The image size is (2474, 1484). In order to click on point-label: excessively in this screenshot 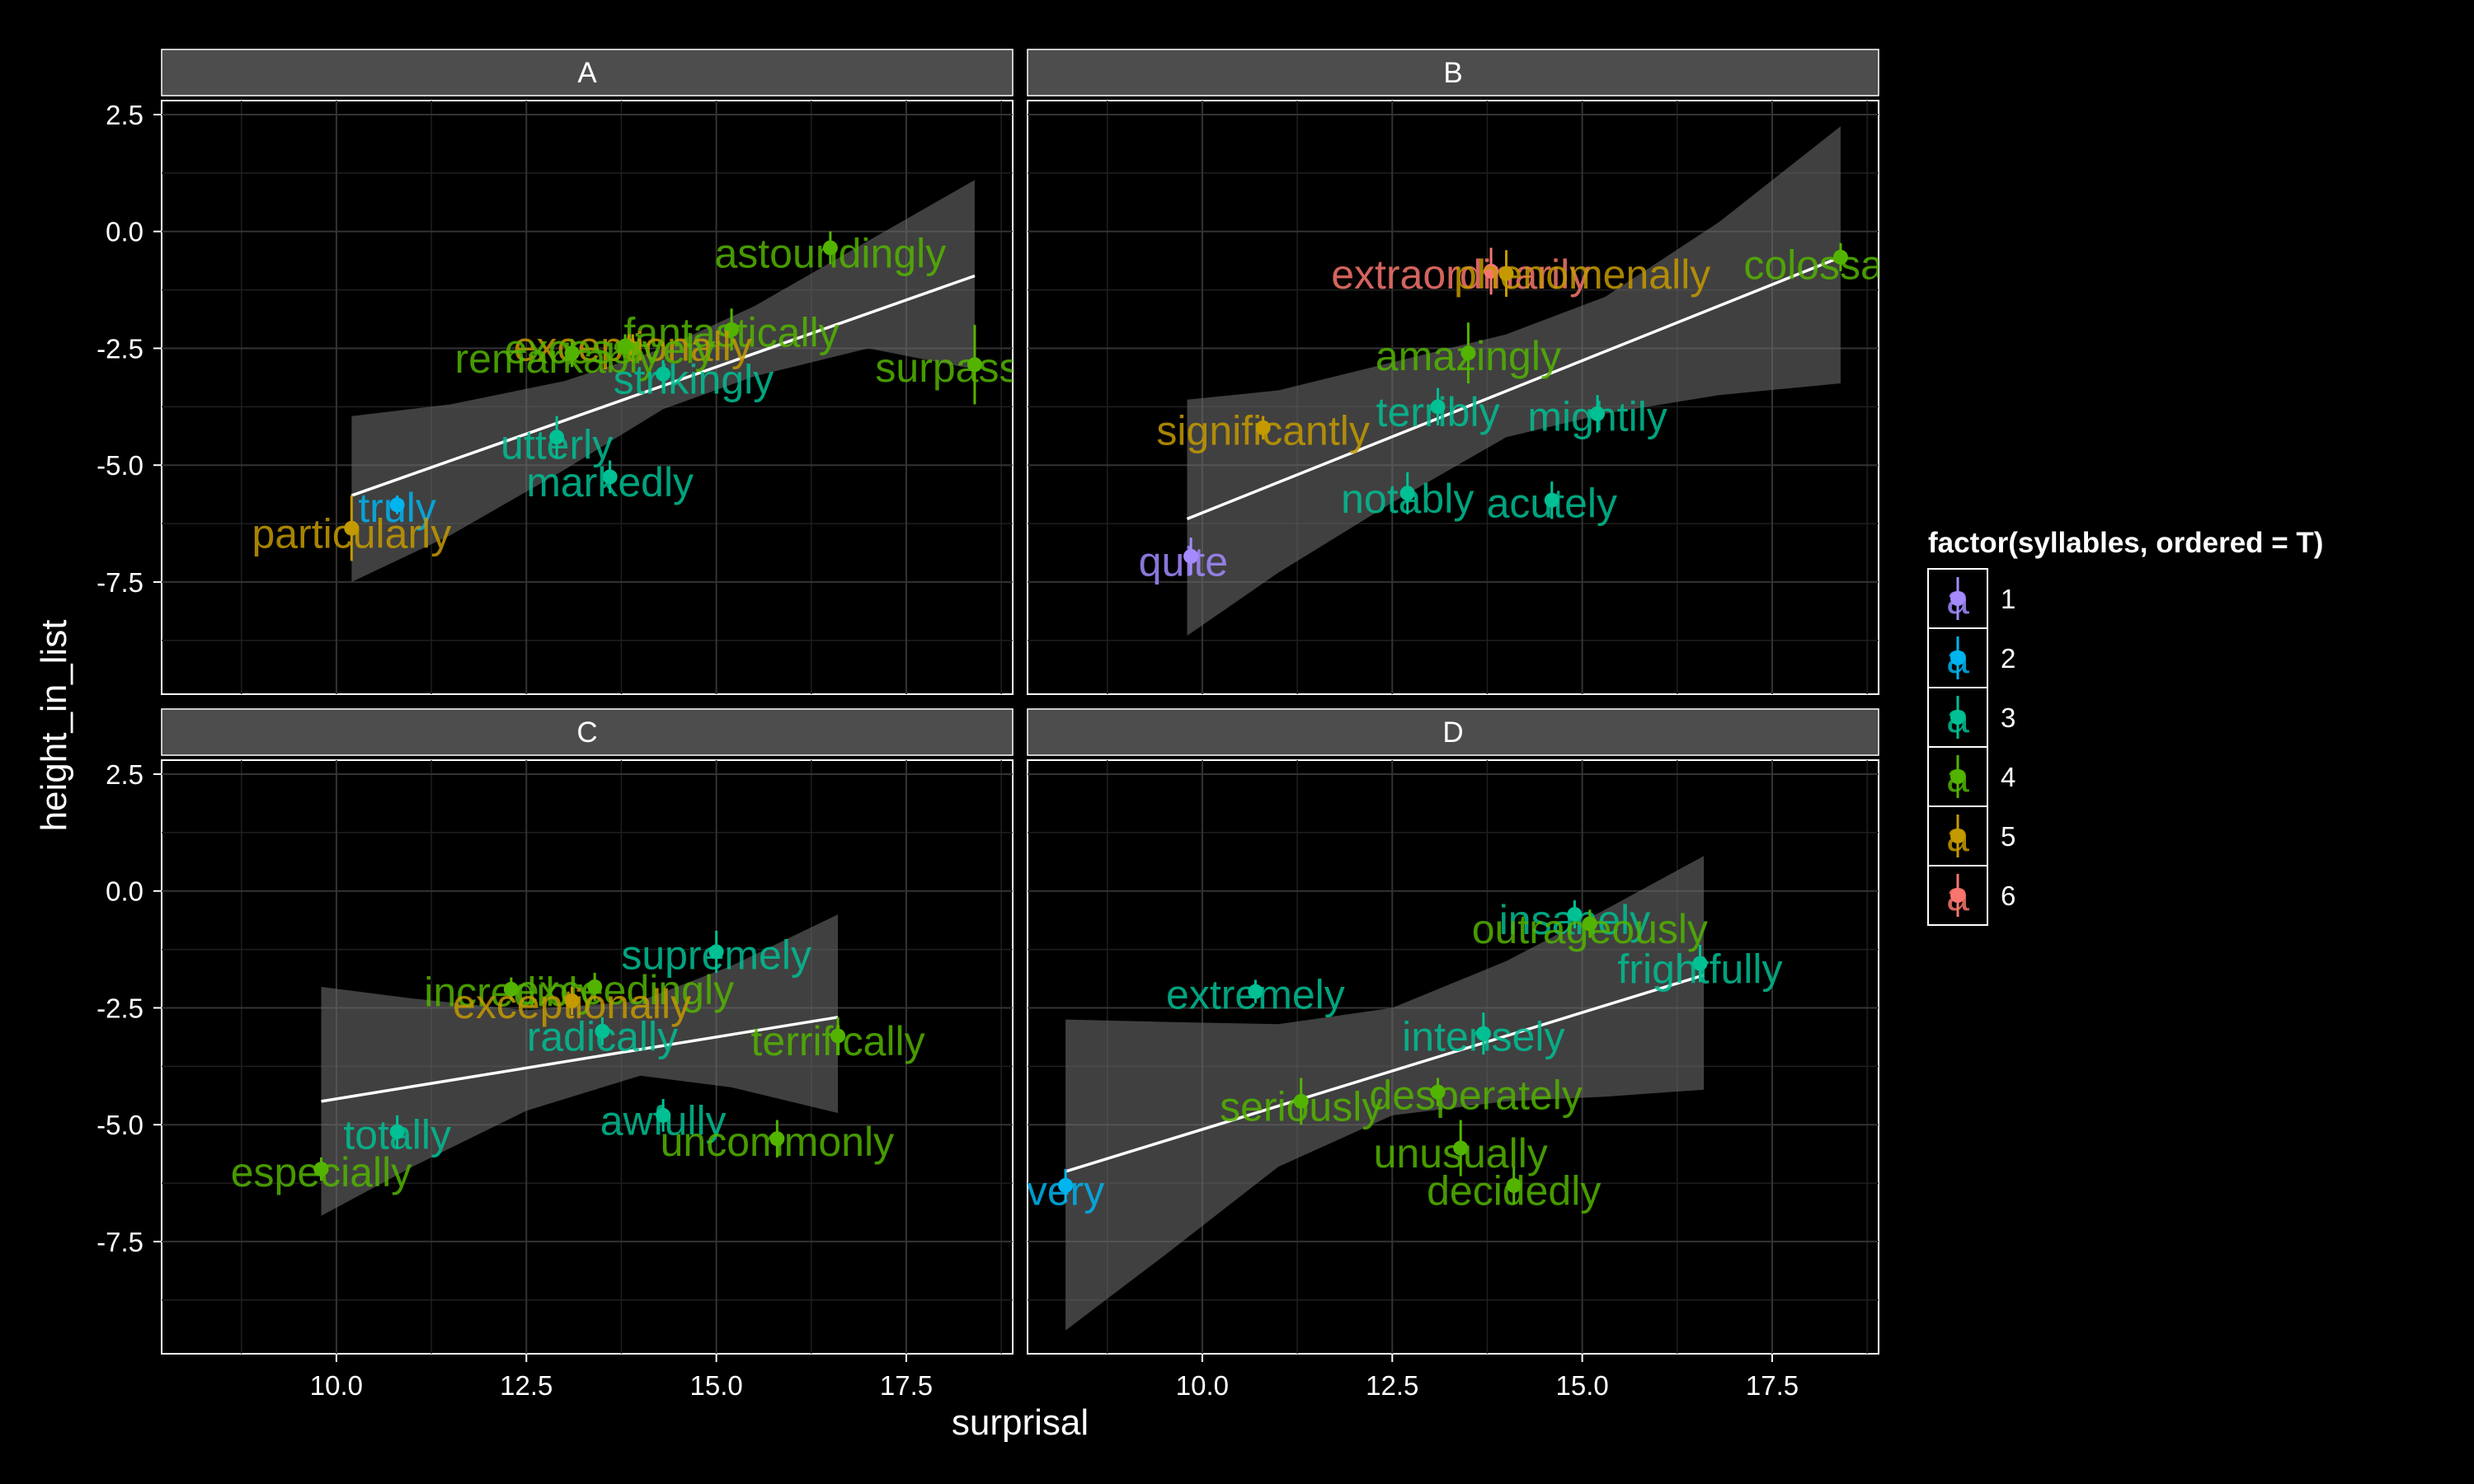, I will do `click(610, 349)`.